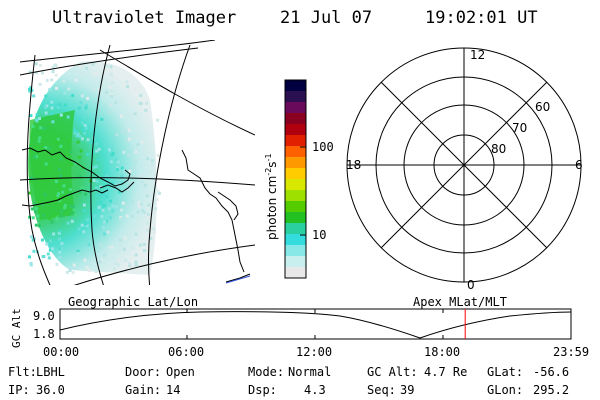 This screenshot has height=400, width=600. Describe the element at coordinates (143, 372) in the screenshot. I see `door-label: Door:` at that location.